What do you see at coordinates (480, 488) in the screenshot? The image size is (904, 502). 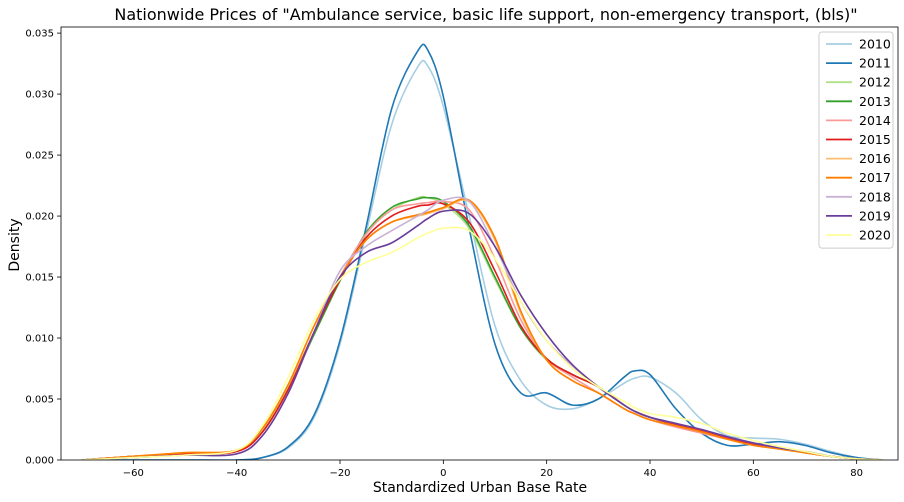 I see `x-axis-title: Standardized Urban Base Rate` at bounding box center [480, 488].